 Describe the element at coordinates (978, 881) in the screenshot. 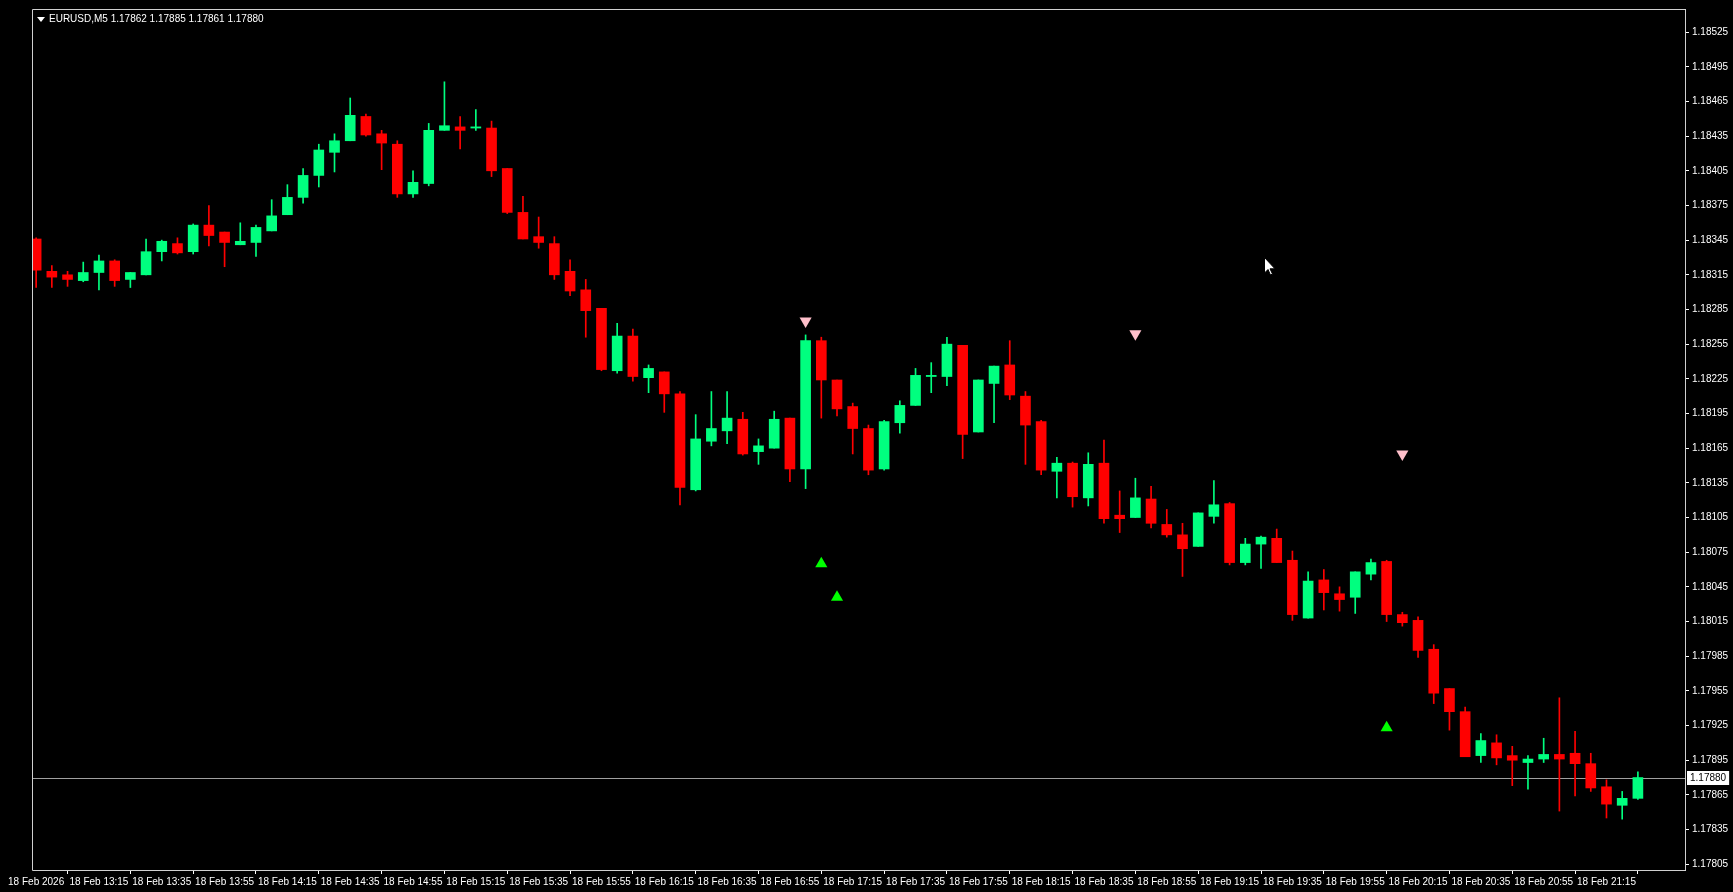

I see `x-tick-label: 18 Feb 17:55` at that location.